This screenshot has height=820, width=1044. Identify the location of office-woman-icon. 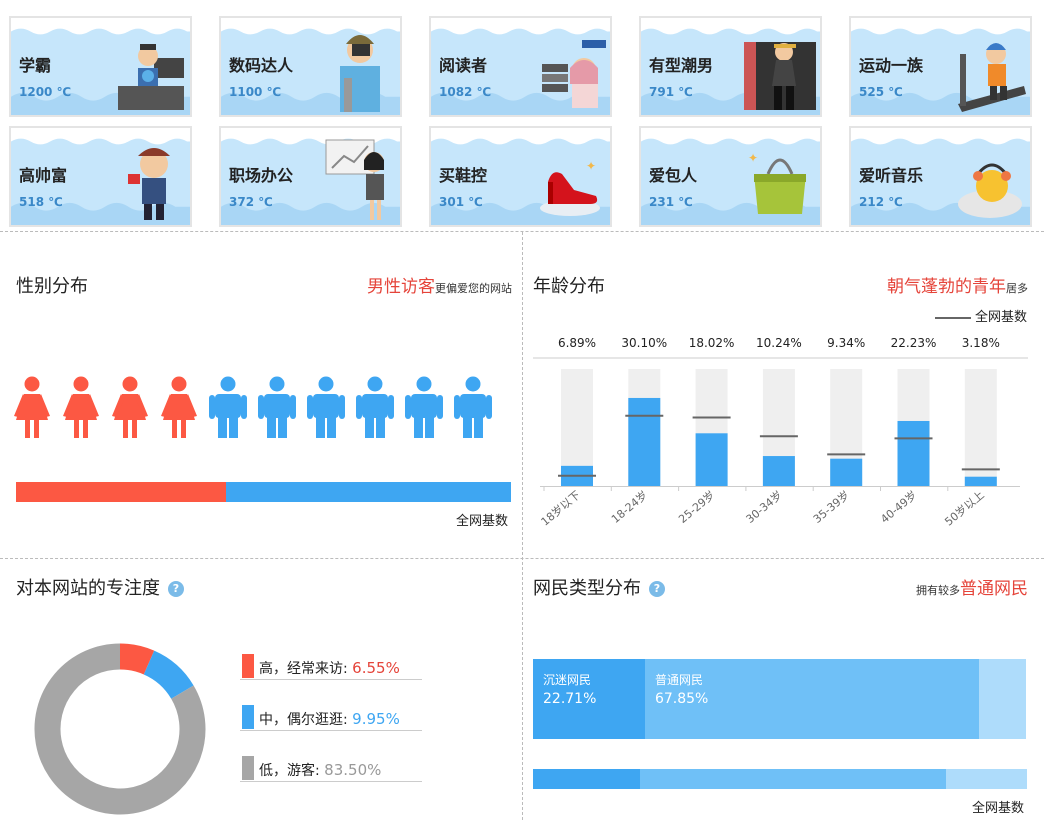
(354, 179).